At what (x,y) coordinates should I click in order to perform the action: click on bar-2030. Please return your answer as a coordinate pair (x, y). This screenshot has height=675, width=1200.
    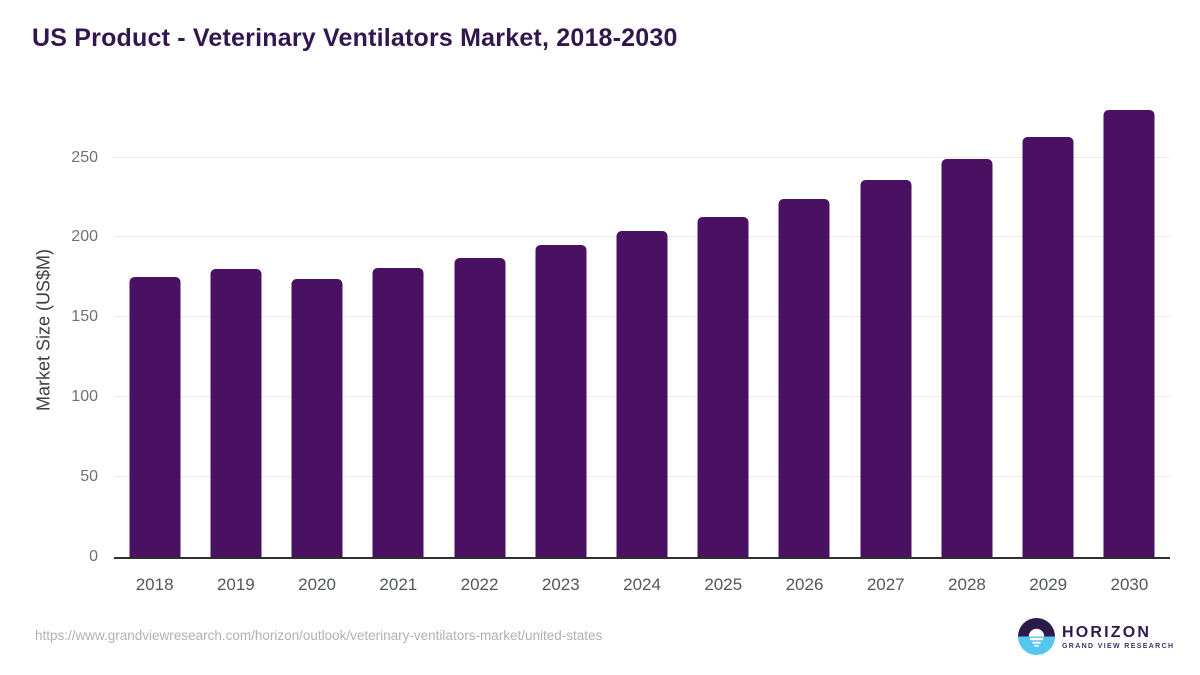
    Looking at the image, I should click on (1129, 333).